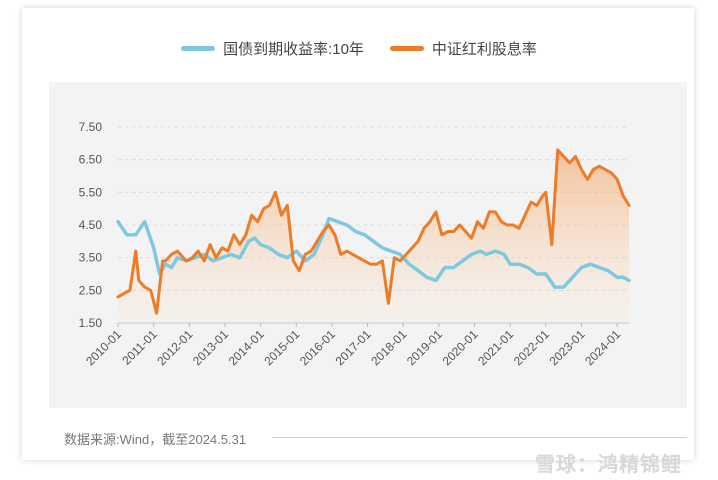  What do you see at coordinates (103, 347) in the screenshot?
I see `x-tick-label: 2010-01` at bounding box center [103, 347].